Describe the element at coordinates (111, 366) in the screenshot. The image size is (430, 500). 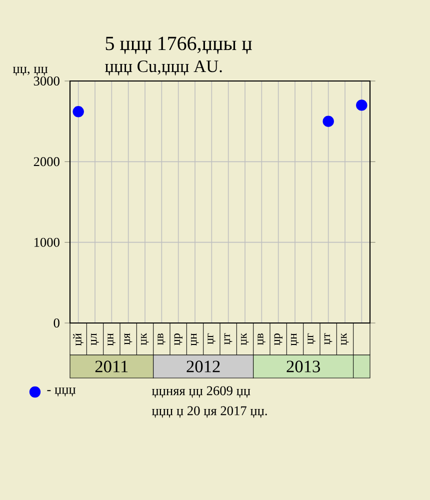
I see `text: 2011` at that location.